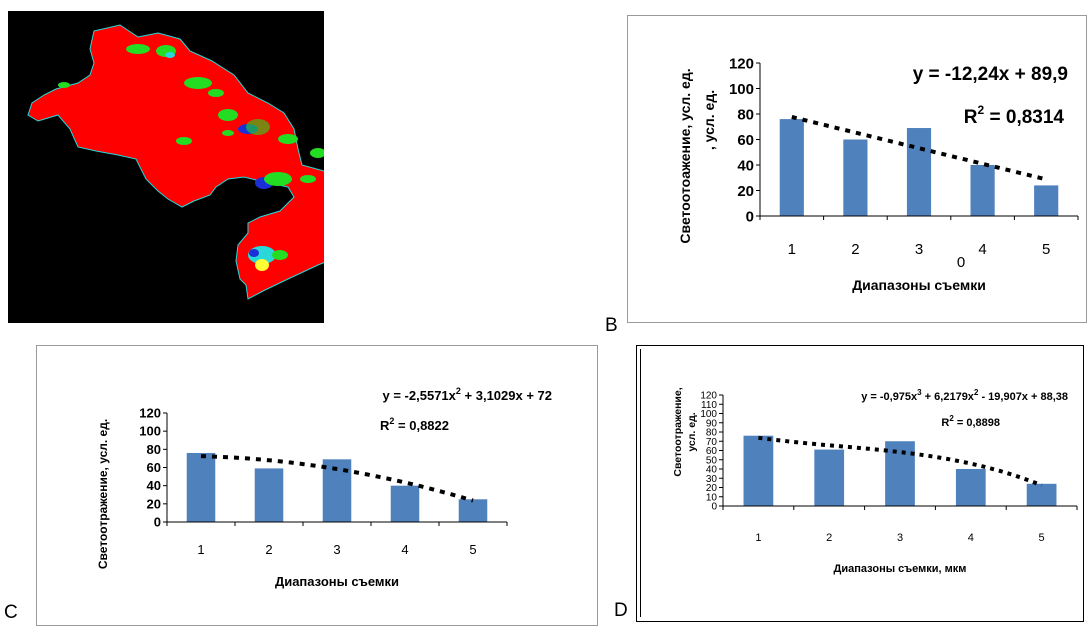  Describe the element at coordinates (685, 155) in the screenshot. I see `y-axis-title: Светоотоажение, усл. ед.` at that location.